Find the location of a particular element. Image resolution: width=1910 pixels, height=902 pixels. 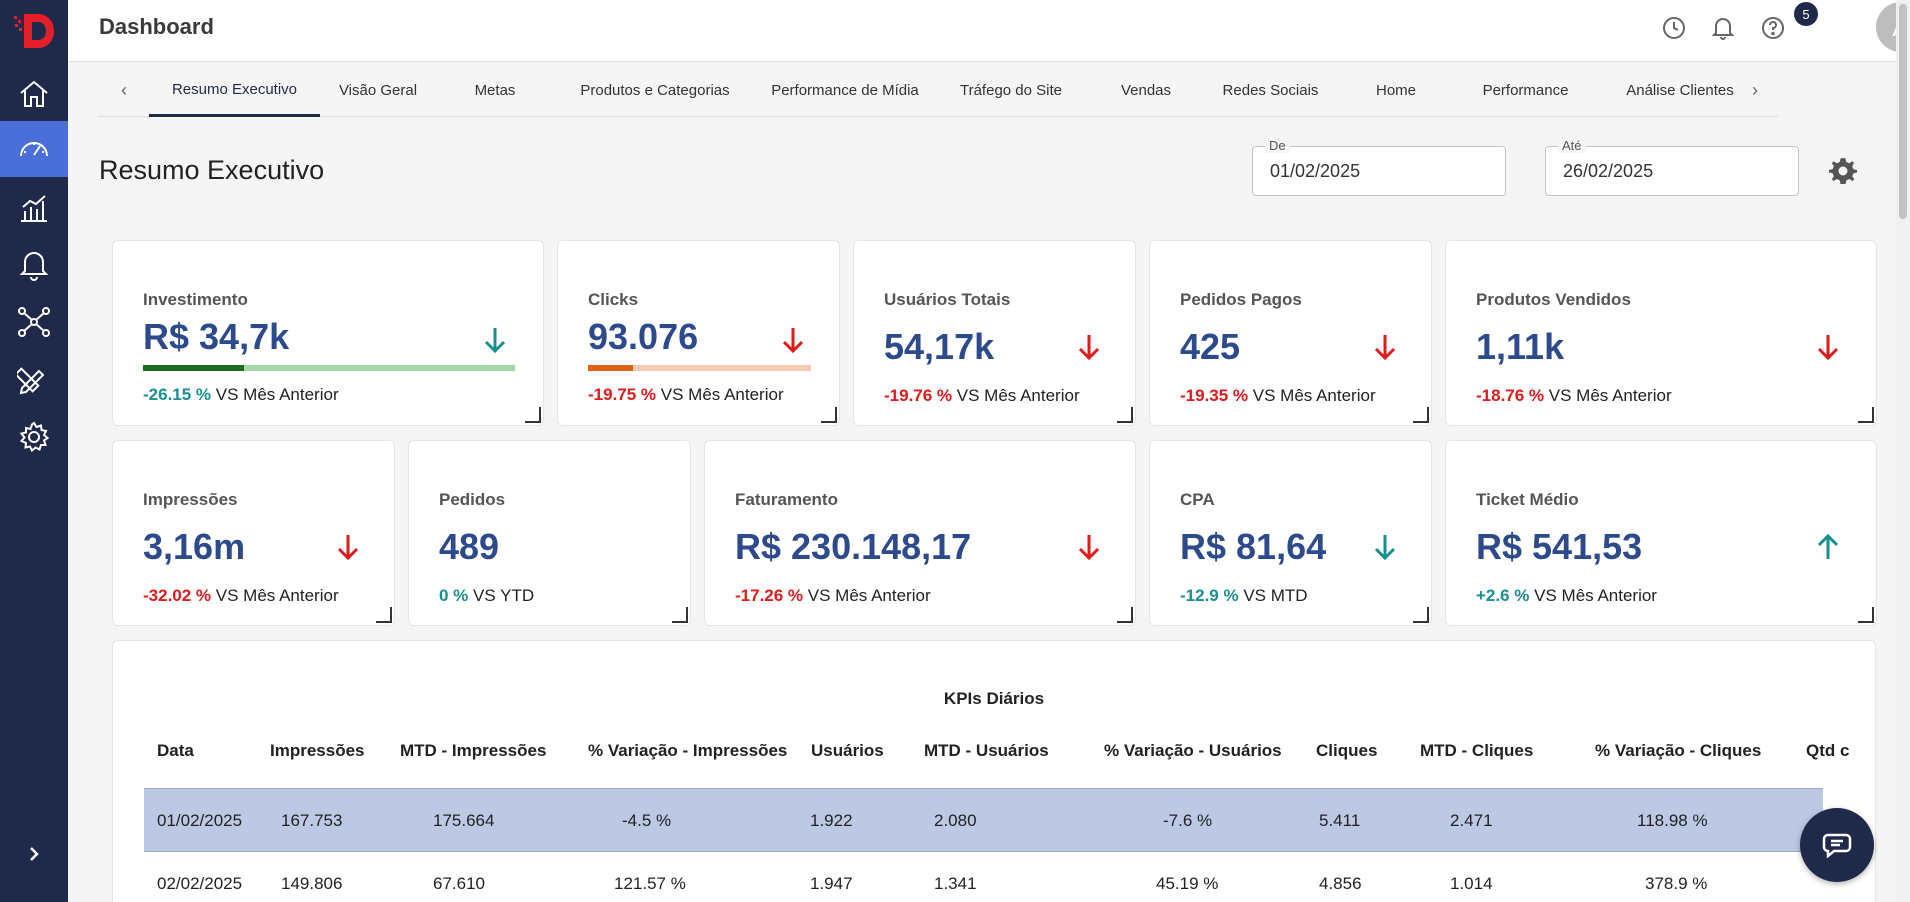

kpi-value: 489 is located at coordinates (469, 546).